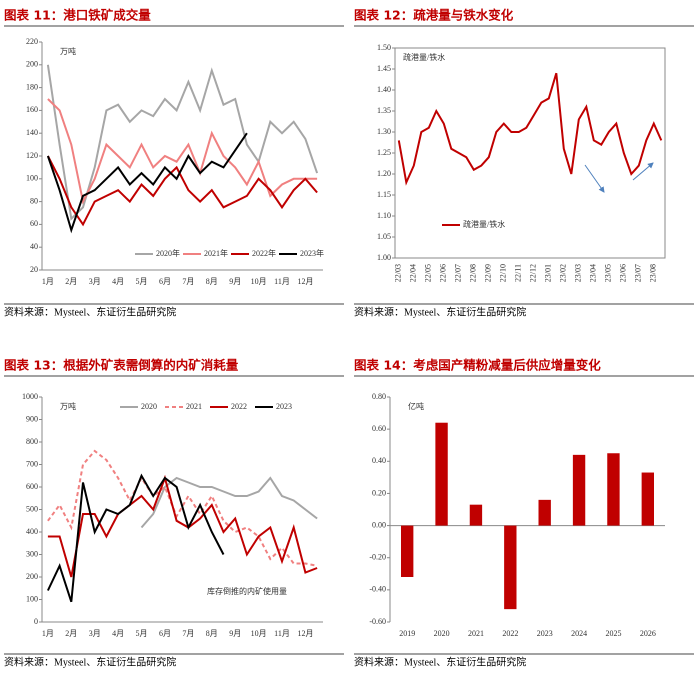 This screenshot has width=697, height=693. Describe the element at coordinates (282, 281) in the screenshot. I see `x-tick-label: 11月` at that location.